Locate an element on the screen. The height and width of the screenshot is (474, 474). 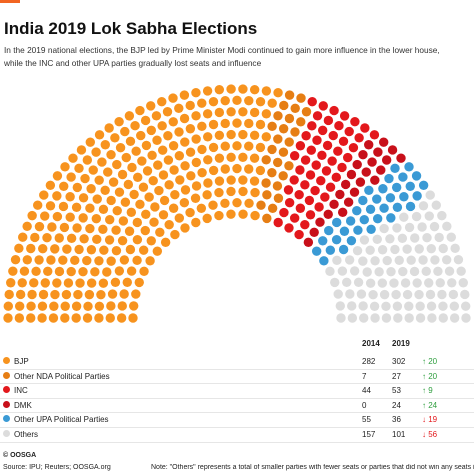
legend-dot is located at coordinates (6, 375).